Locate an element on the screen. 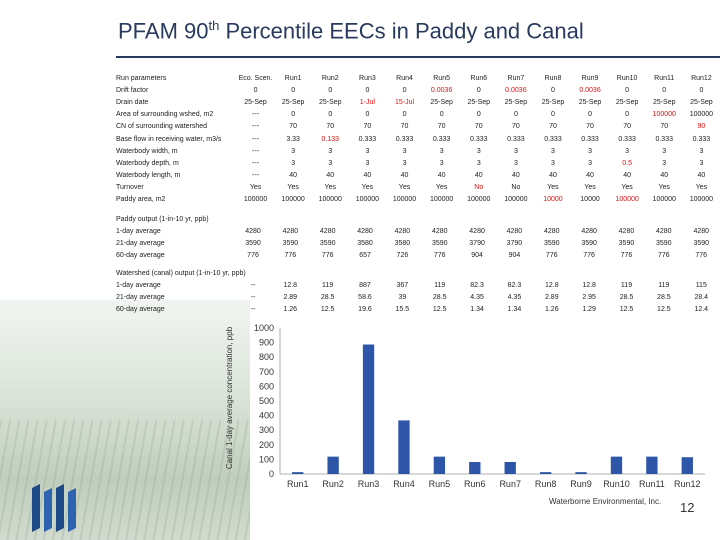 Image resolution: width=720 pixels, height=540 pixels. table-cell: 3580 is located at coordinates (402, 243).